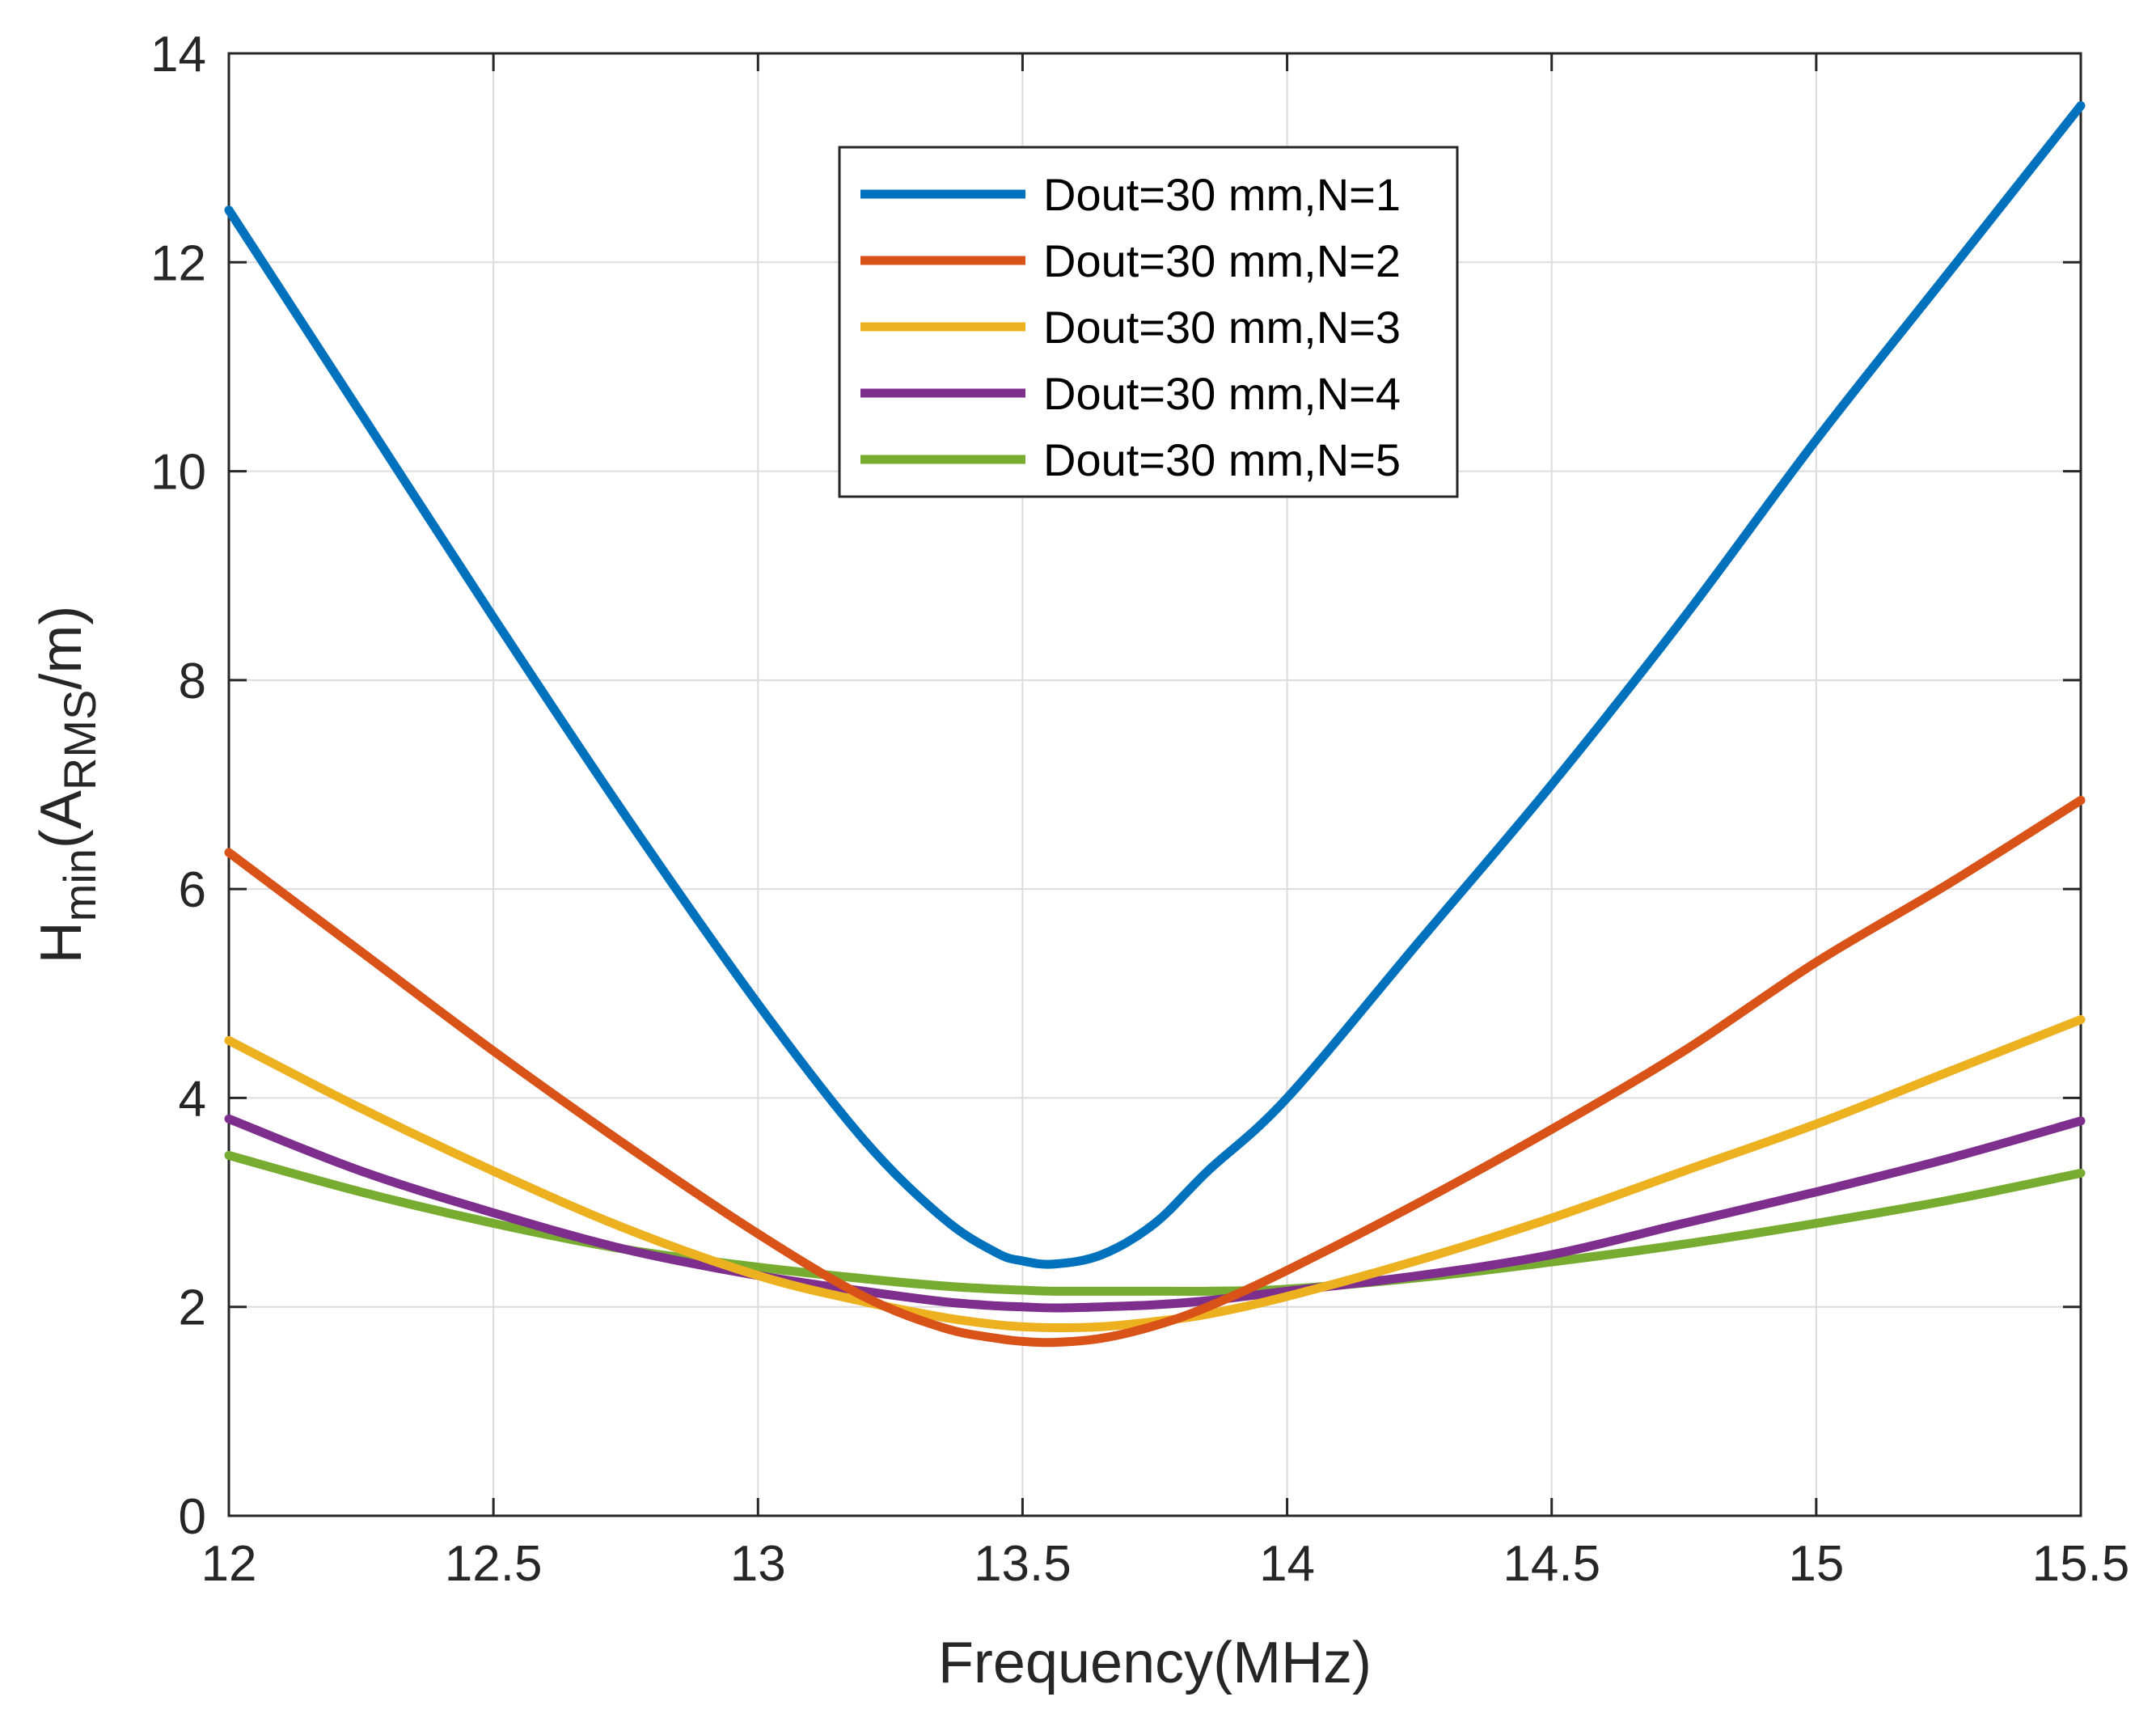 The width and height of the screenshot is (2156, 1718). I want to click on y-tick-label: 4, so click(193, 1099).